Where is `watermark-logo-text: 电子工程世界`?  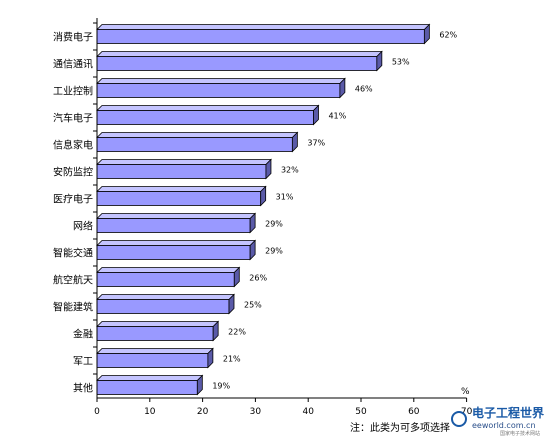 watermark-logo-text: 电子工程世界 is located at coordinates (508, 412).